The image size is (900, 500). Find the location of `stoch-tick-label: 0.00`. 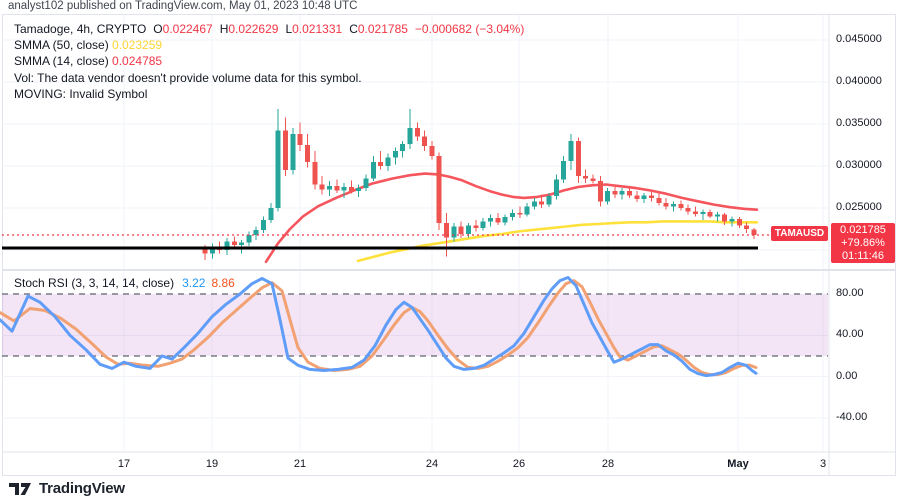

stoch-tick-label: 0.00 is located at coordinates (847, 375).